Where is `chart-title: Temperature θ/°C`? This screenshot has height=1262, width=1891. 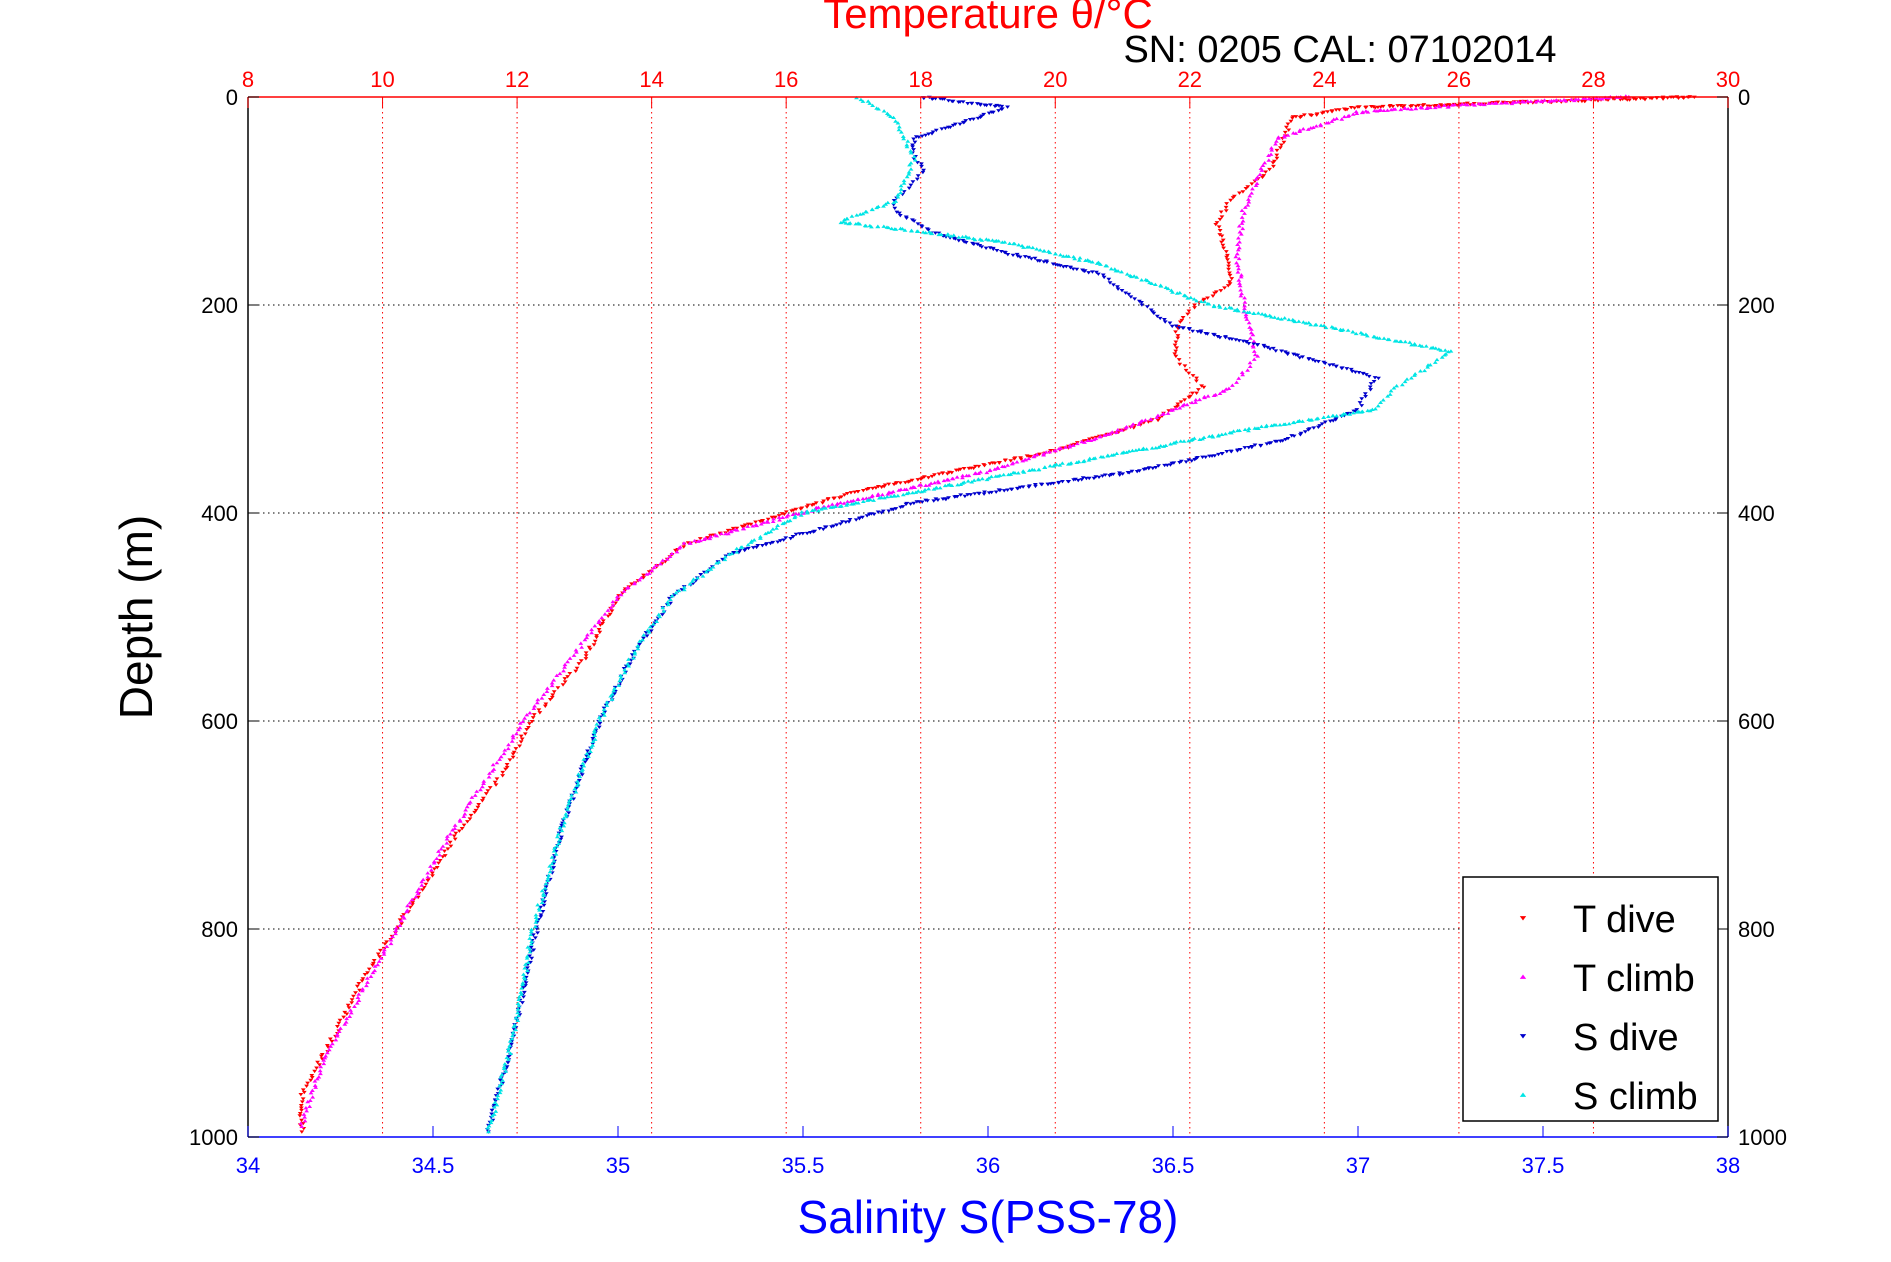 chart-title: Temperature θ/°C is located at coordinates (988, 18).